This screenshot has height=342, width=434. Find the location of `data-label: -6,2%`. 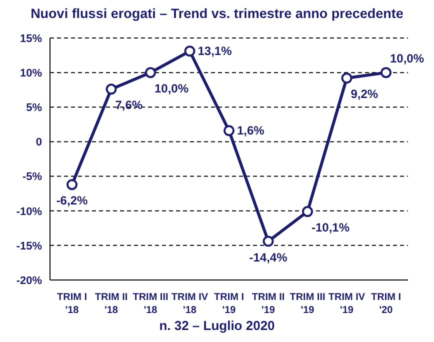

data-label: -6,2% is located at coordinates (72, 201).